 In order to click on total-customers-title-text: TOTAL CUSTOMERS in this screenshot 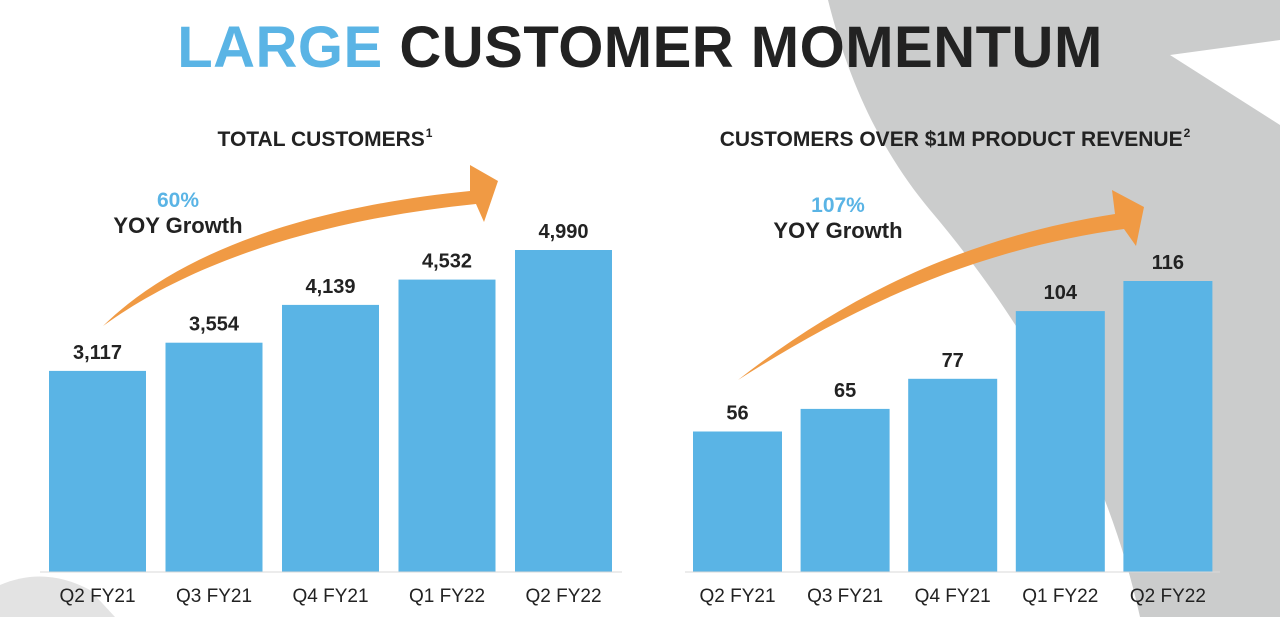, I will do `click(321, 139)`.